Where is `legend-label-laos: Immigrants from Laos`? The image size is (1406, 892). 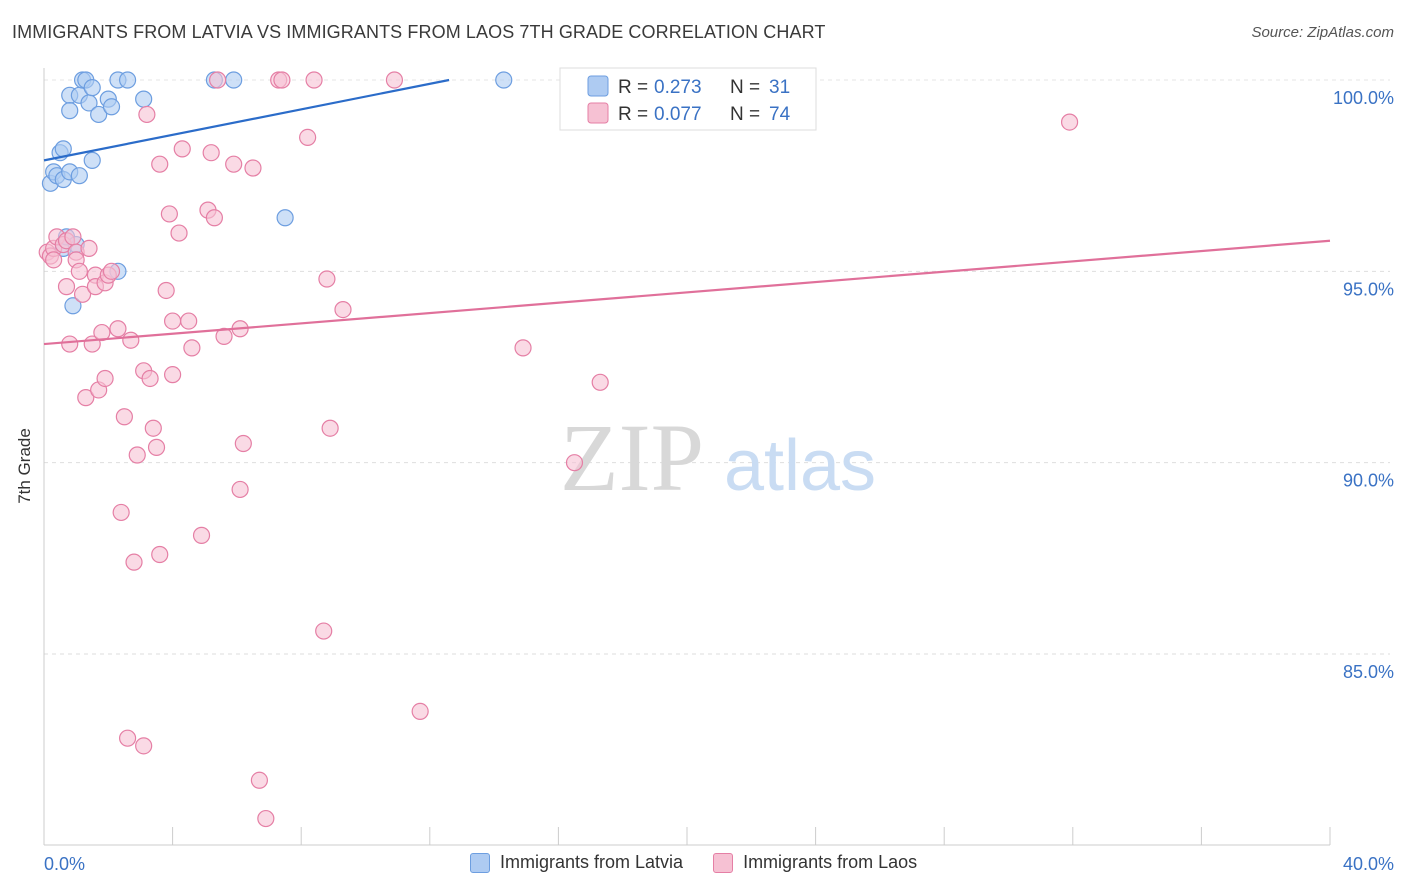
legend-label-laos: Immigrants from Laos is located at coordinates (830, 862).